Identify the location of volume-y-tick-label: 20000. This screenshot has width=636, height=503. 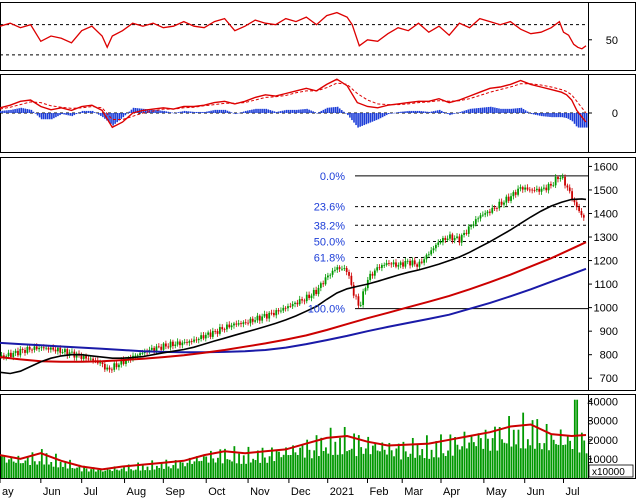
(602, 441).